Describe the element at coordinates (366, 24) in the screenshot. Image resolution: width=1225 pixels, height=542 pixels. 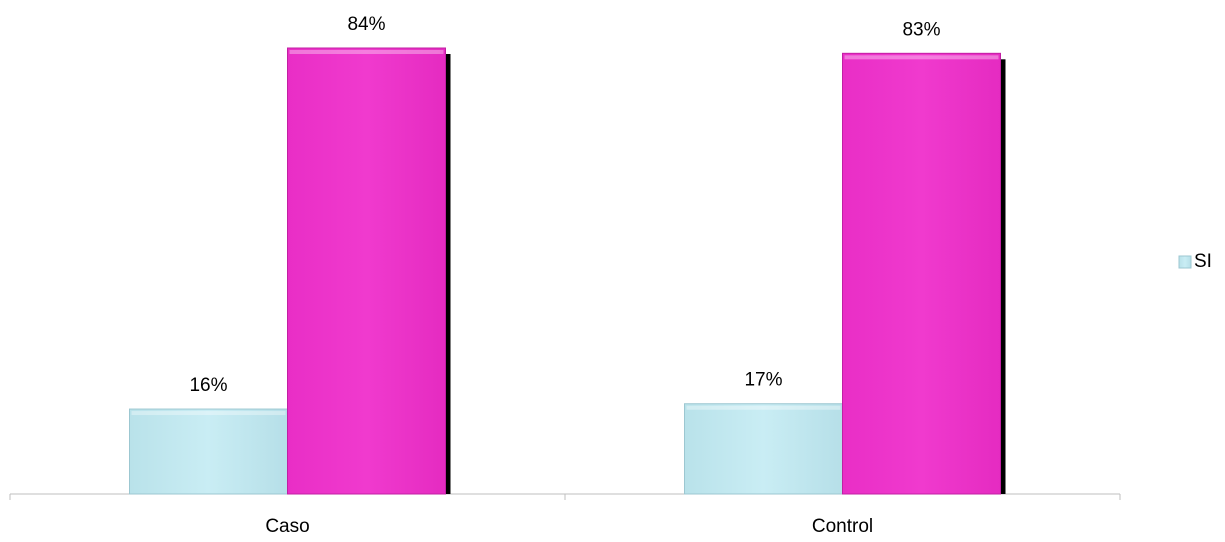
I see `data-label: 84%` at that location.